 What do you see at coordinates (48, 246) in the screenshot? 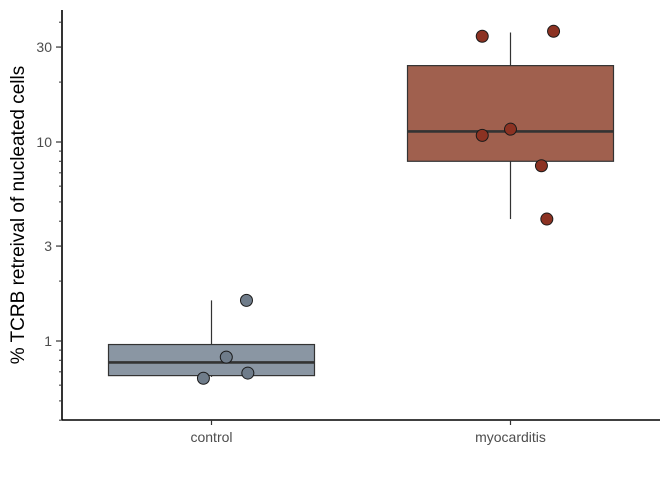
I see `y-tick-label: 3` at bounding box center [48, 246].